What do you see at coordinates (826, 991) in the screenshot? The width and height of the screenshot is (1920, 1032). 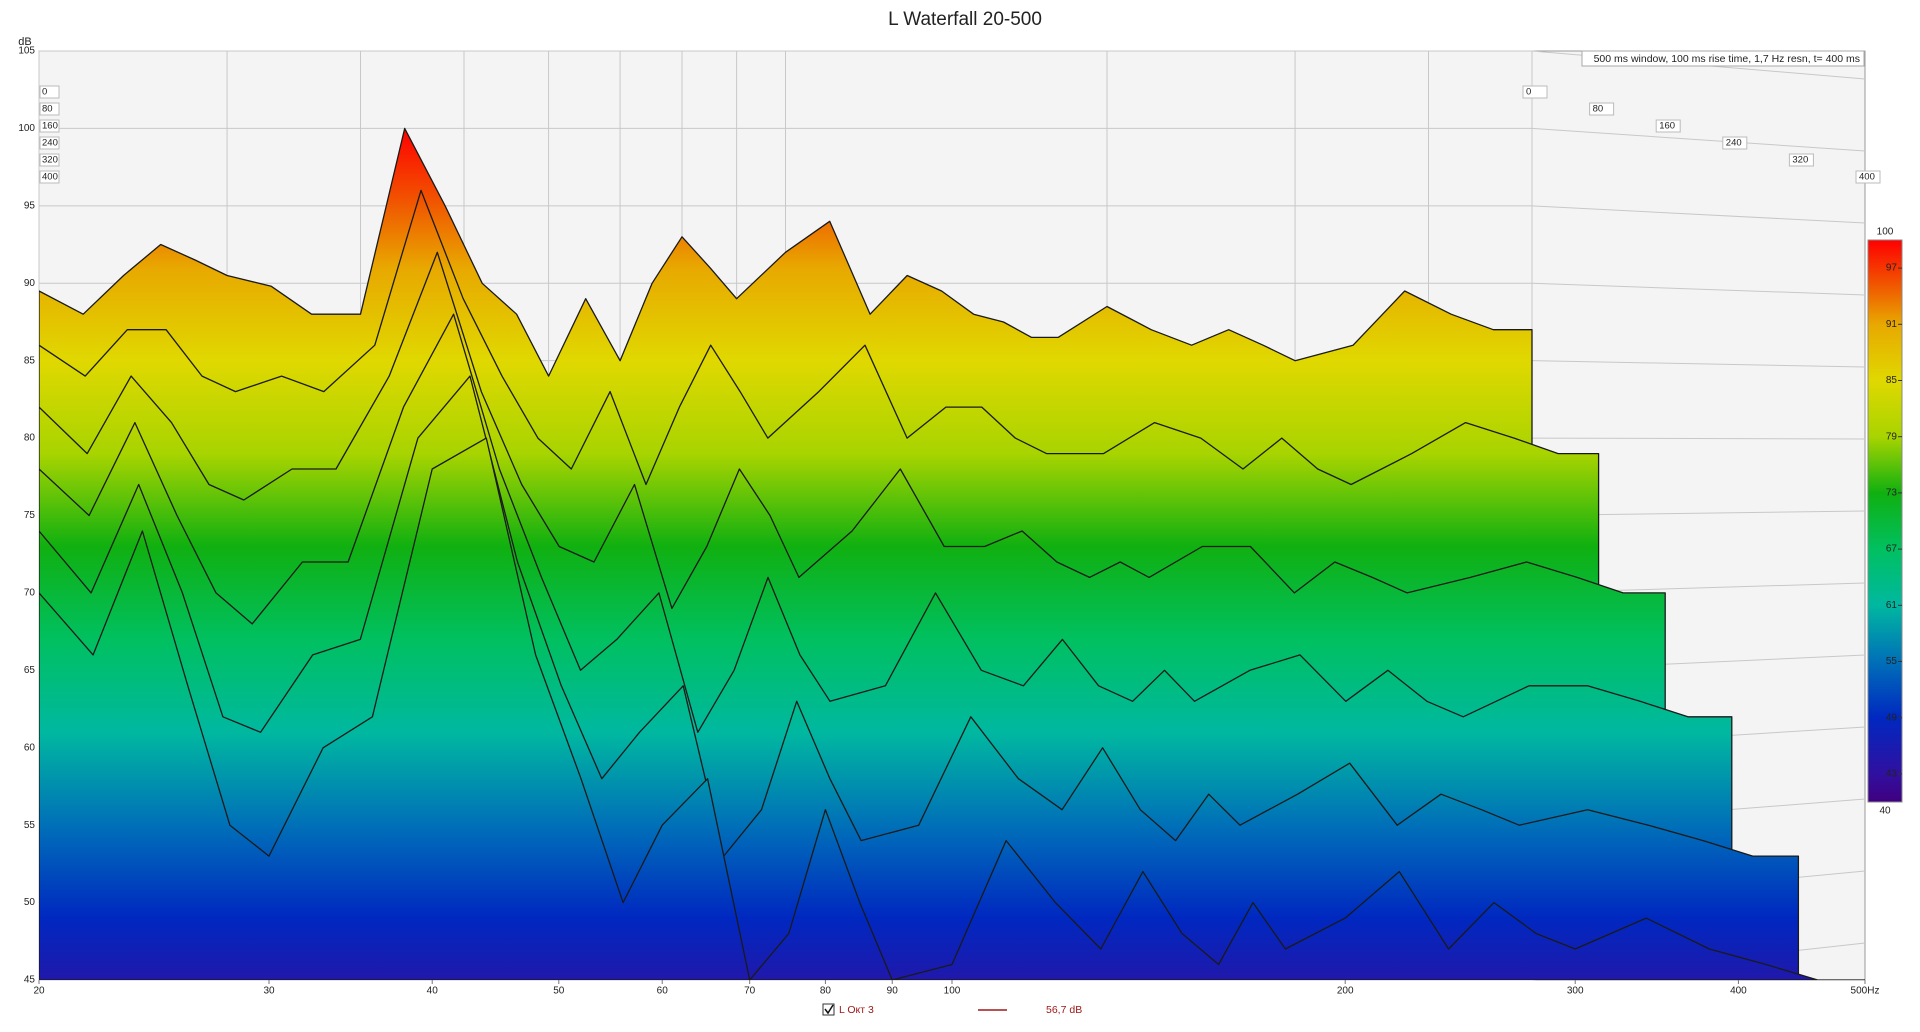 I see `x-tick-label: 80` at bounding box center [826, 991].